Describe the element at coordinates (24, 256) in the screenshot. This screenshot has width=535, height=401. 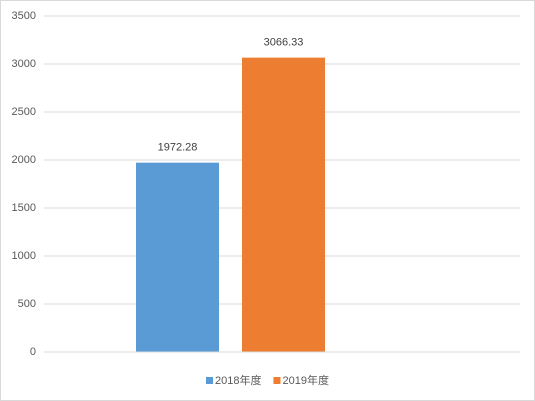
I see `y-tick-label: 1000` at that location.